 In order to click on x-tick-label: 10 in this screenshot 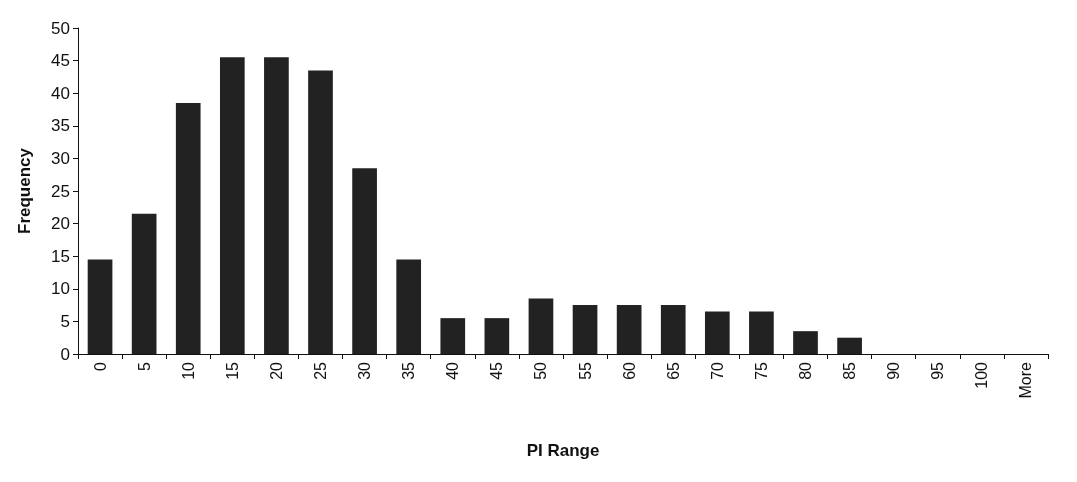, I will do `click(188, 370)`.